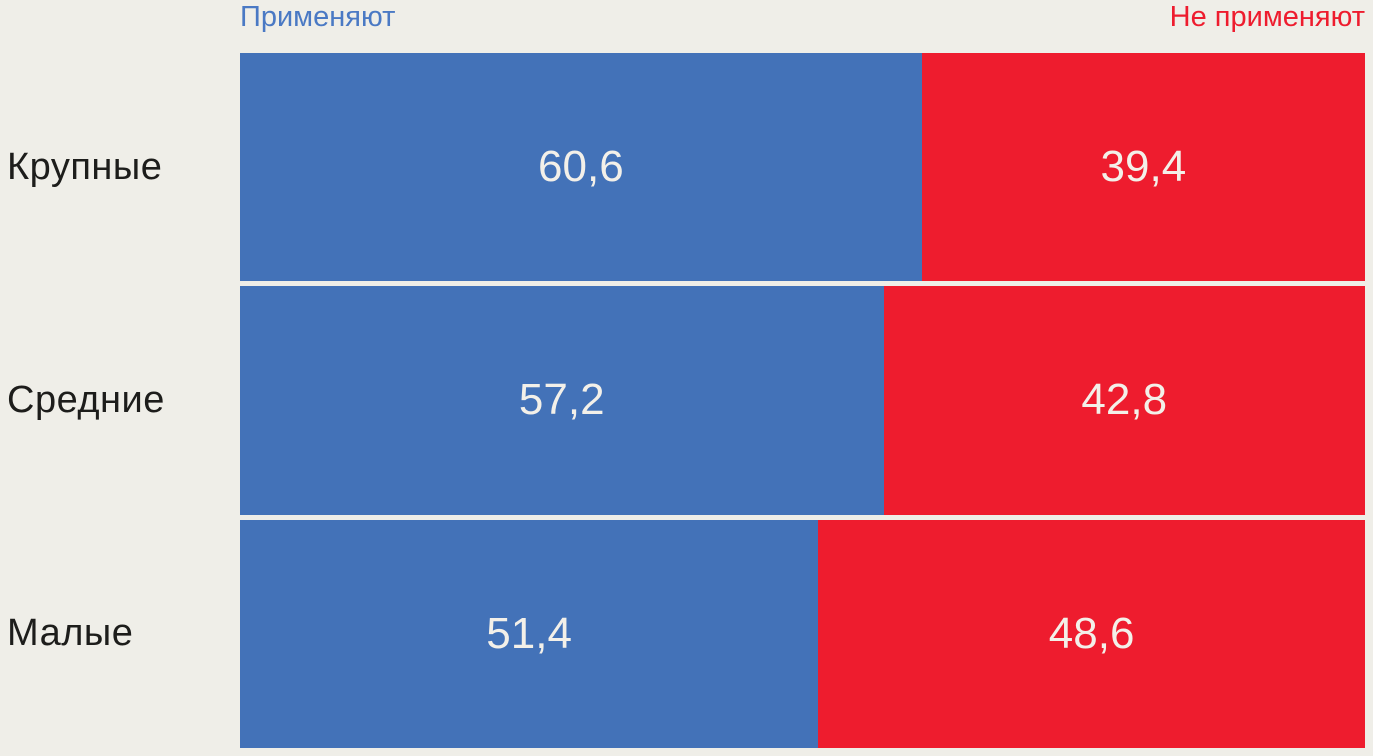 The width and height of the screenshot is (1373, 756). I want to click on bar-segment-apply: 51,4, so click(529, 633).